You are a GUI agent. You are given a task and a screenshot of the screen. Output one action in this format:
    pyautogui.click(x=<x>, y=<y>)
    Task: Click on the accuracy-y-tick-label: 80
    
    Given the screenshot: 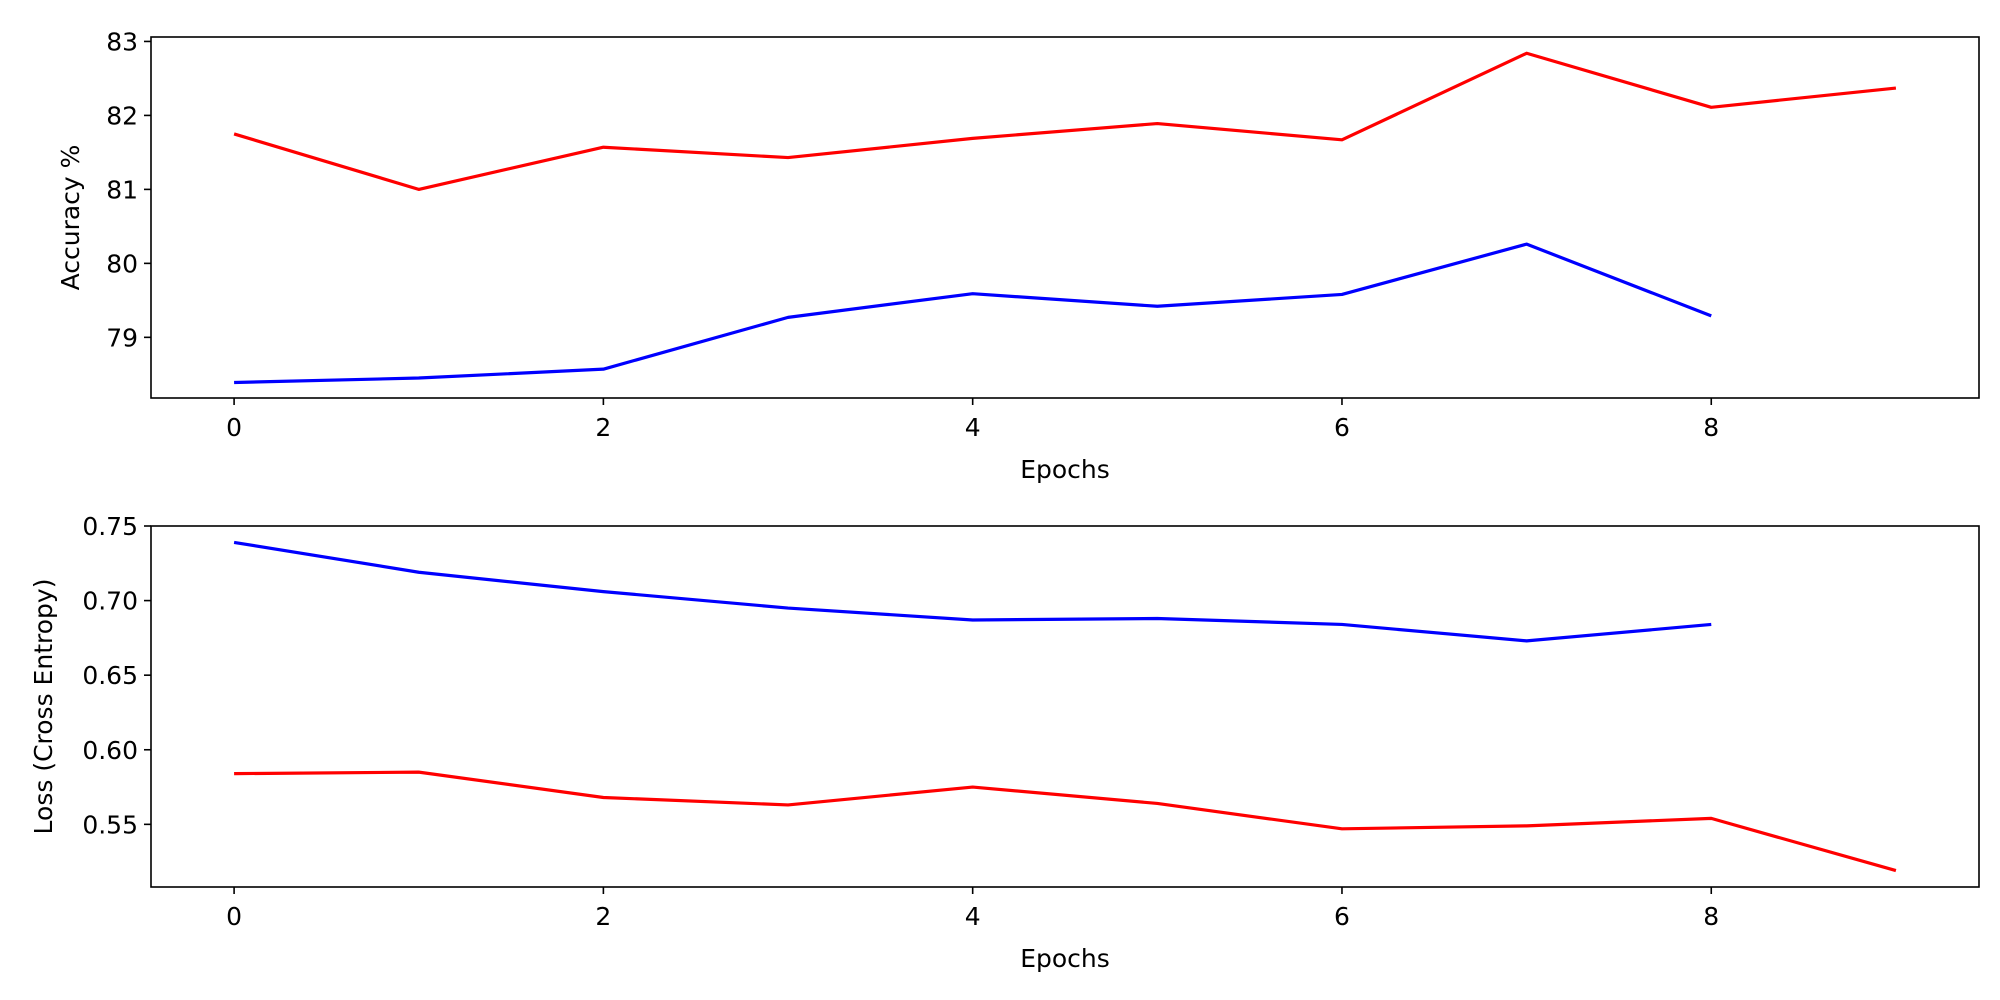 What is the action you would take?
    pyautogui.click(x=122, y=263)
    